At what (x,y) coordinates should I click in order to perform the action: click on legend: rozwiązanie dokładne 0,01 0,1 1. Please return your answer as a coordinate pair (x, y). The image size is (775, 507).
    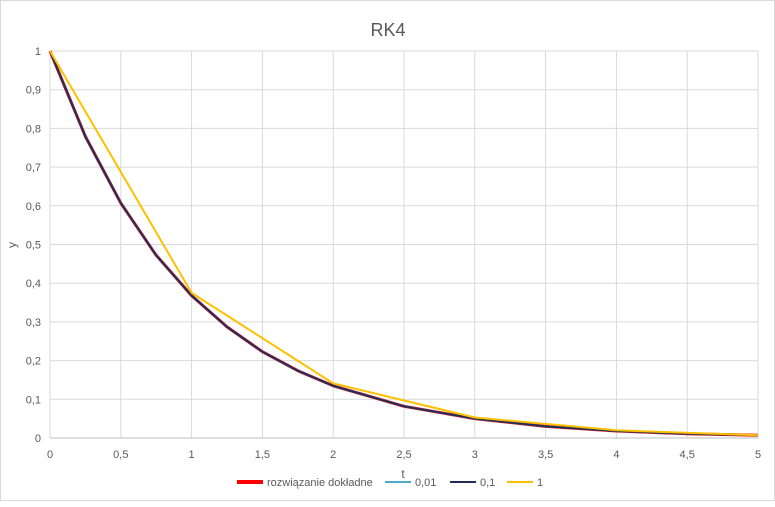
    Looking at the image, I should click on (390, 483).